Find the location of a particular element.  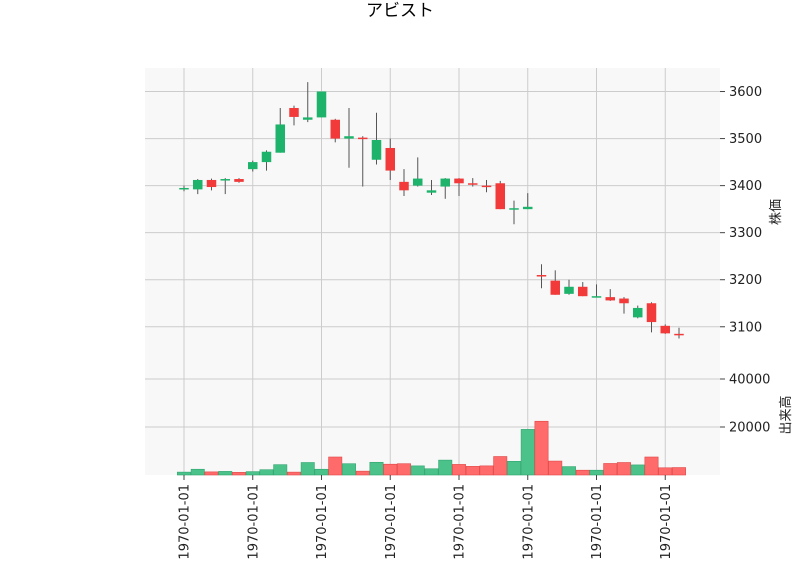

volume-grid is located at coordinates (432, 403).